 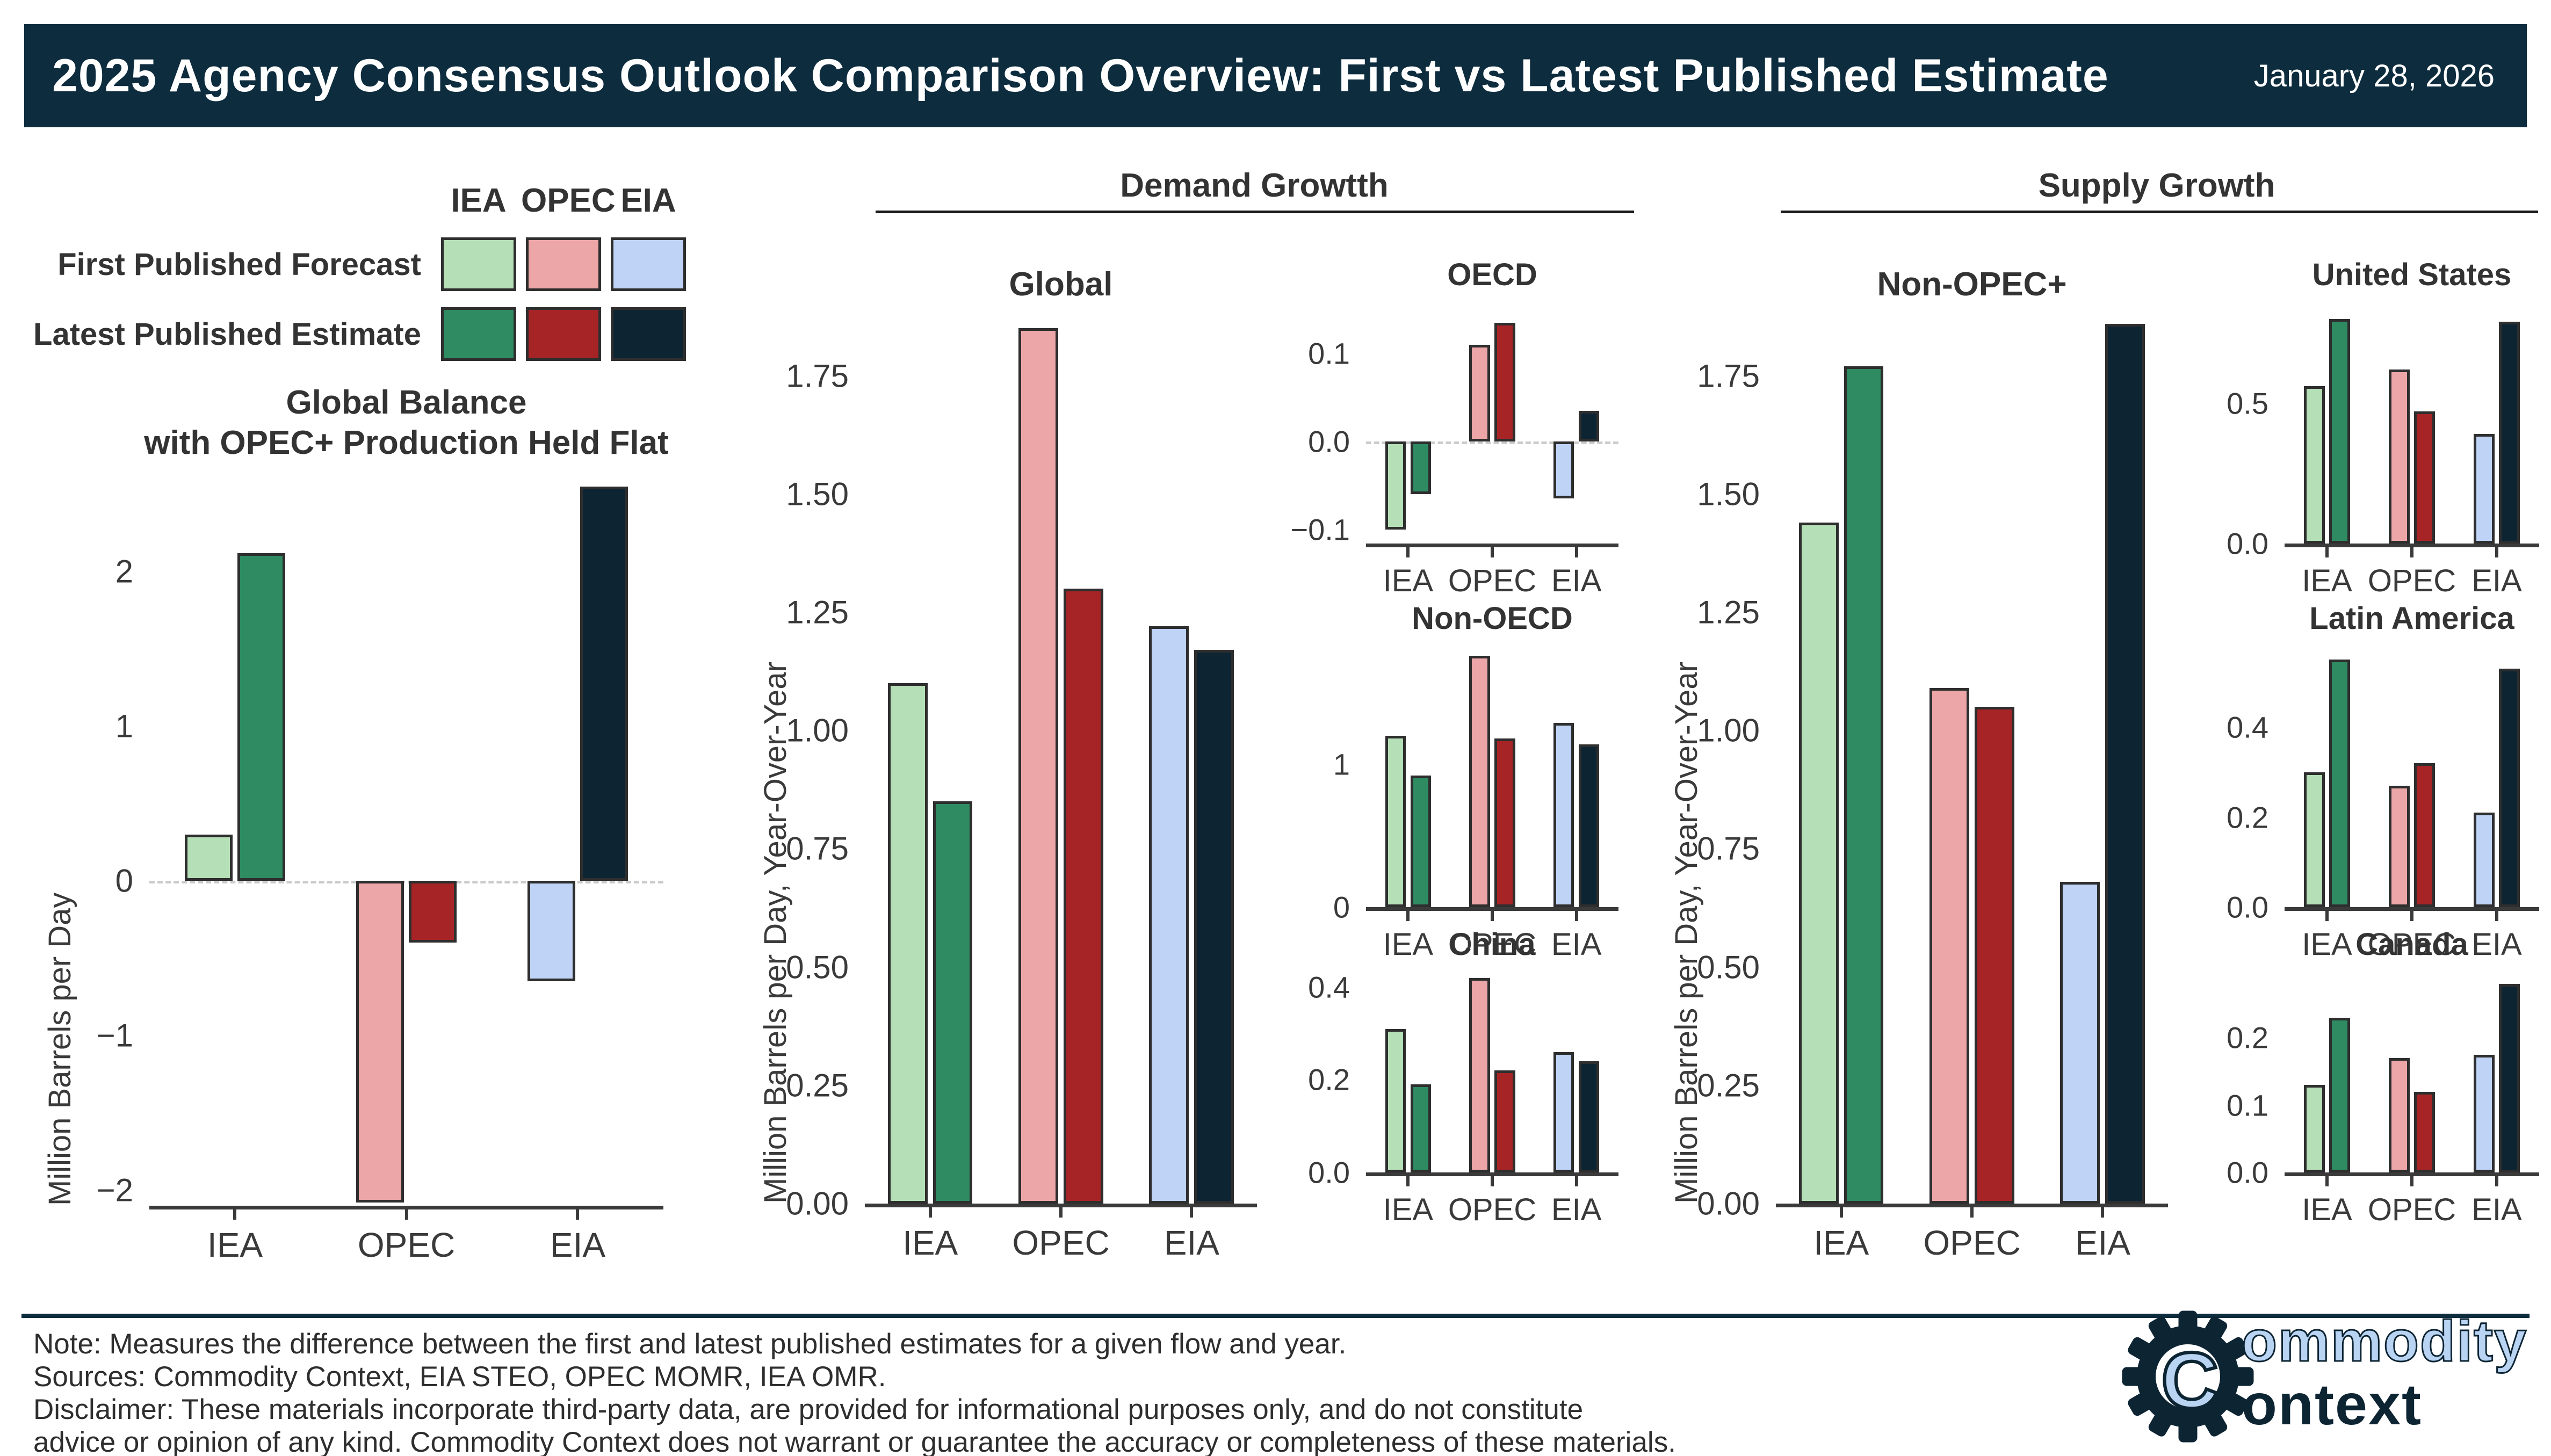 I want to click on legend-swatch-opec-latest, so click(x=563, y=334).